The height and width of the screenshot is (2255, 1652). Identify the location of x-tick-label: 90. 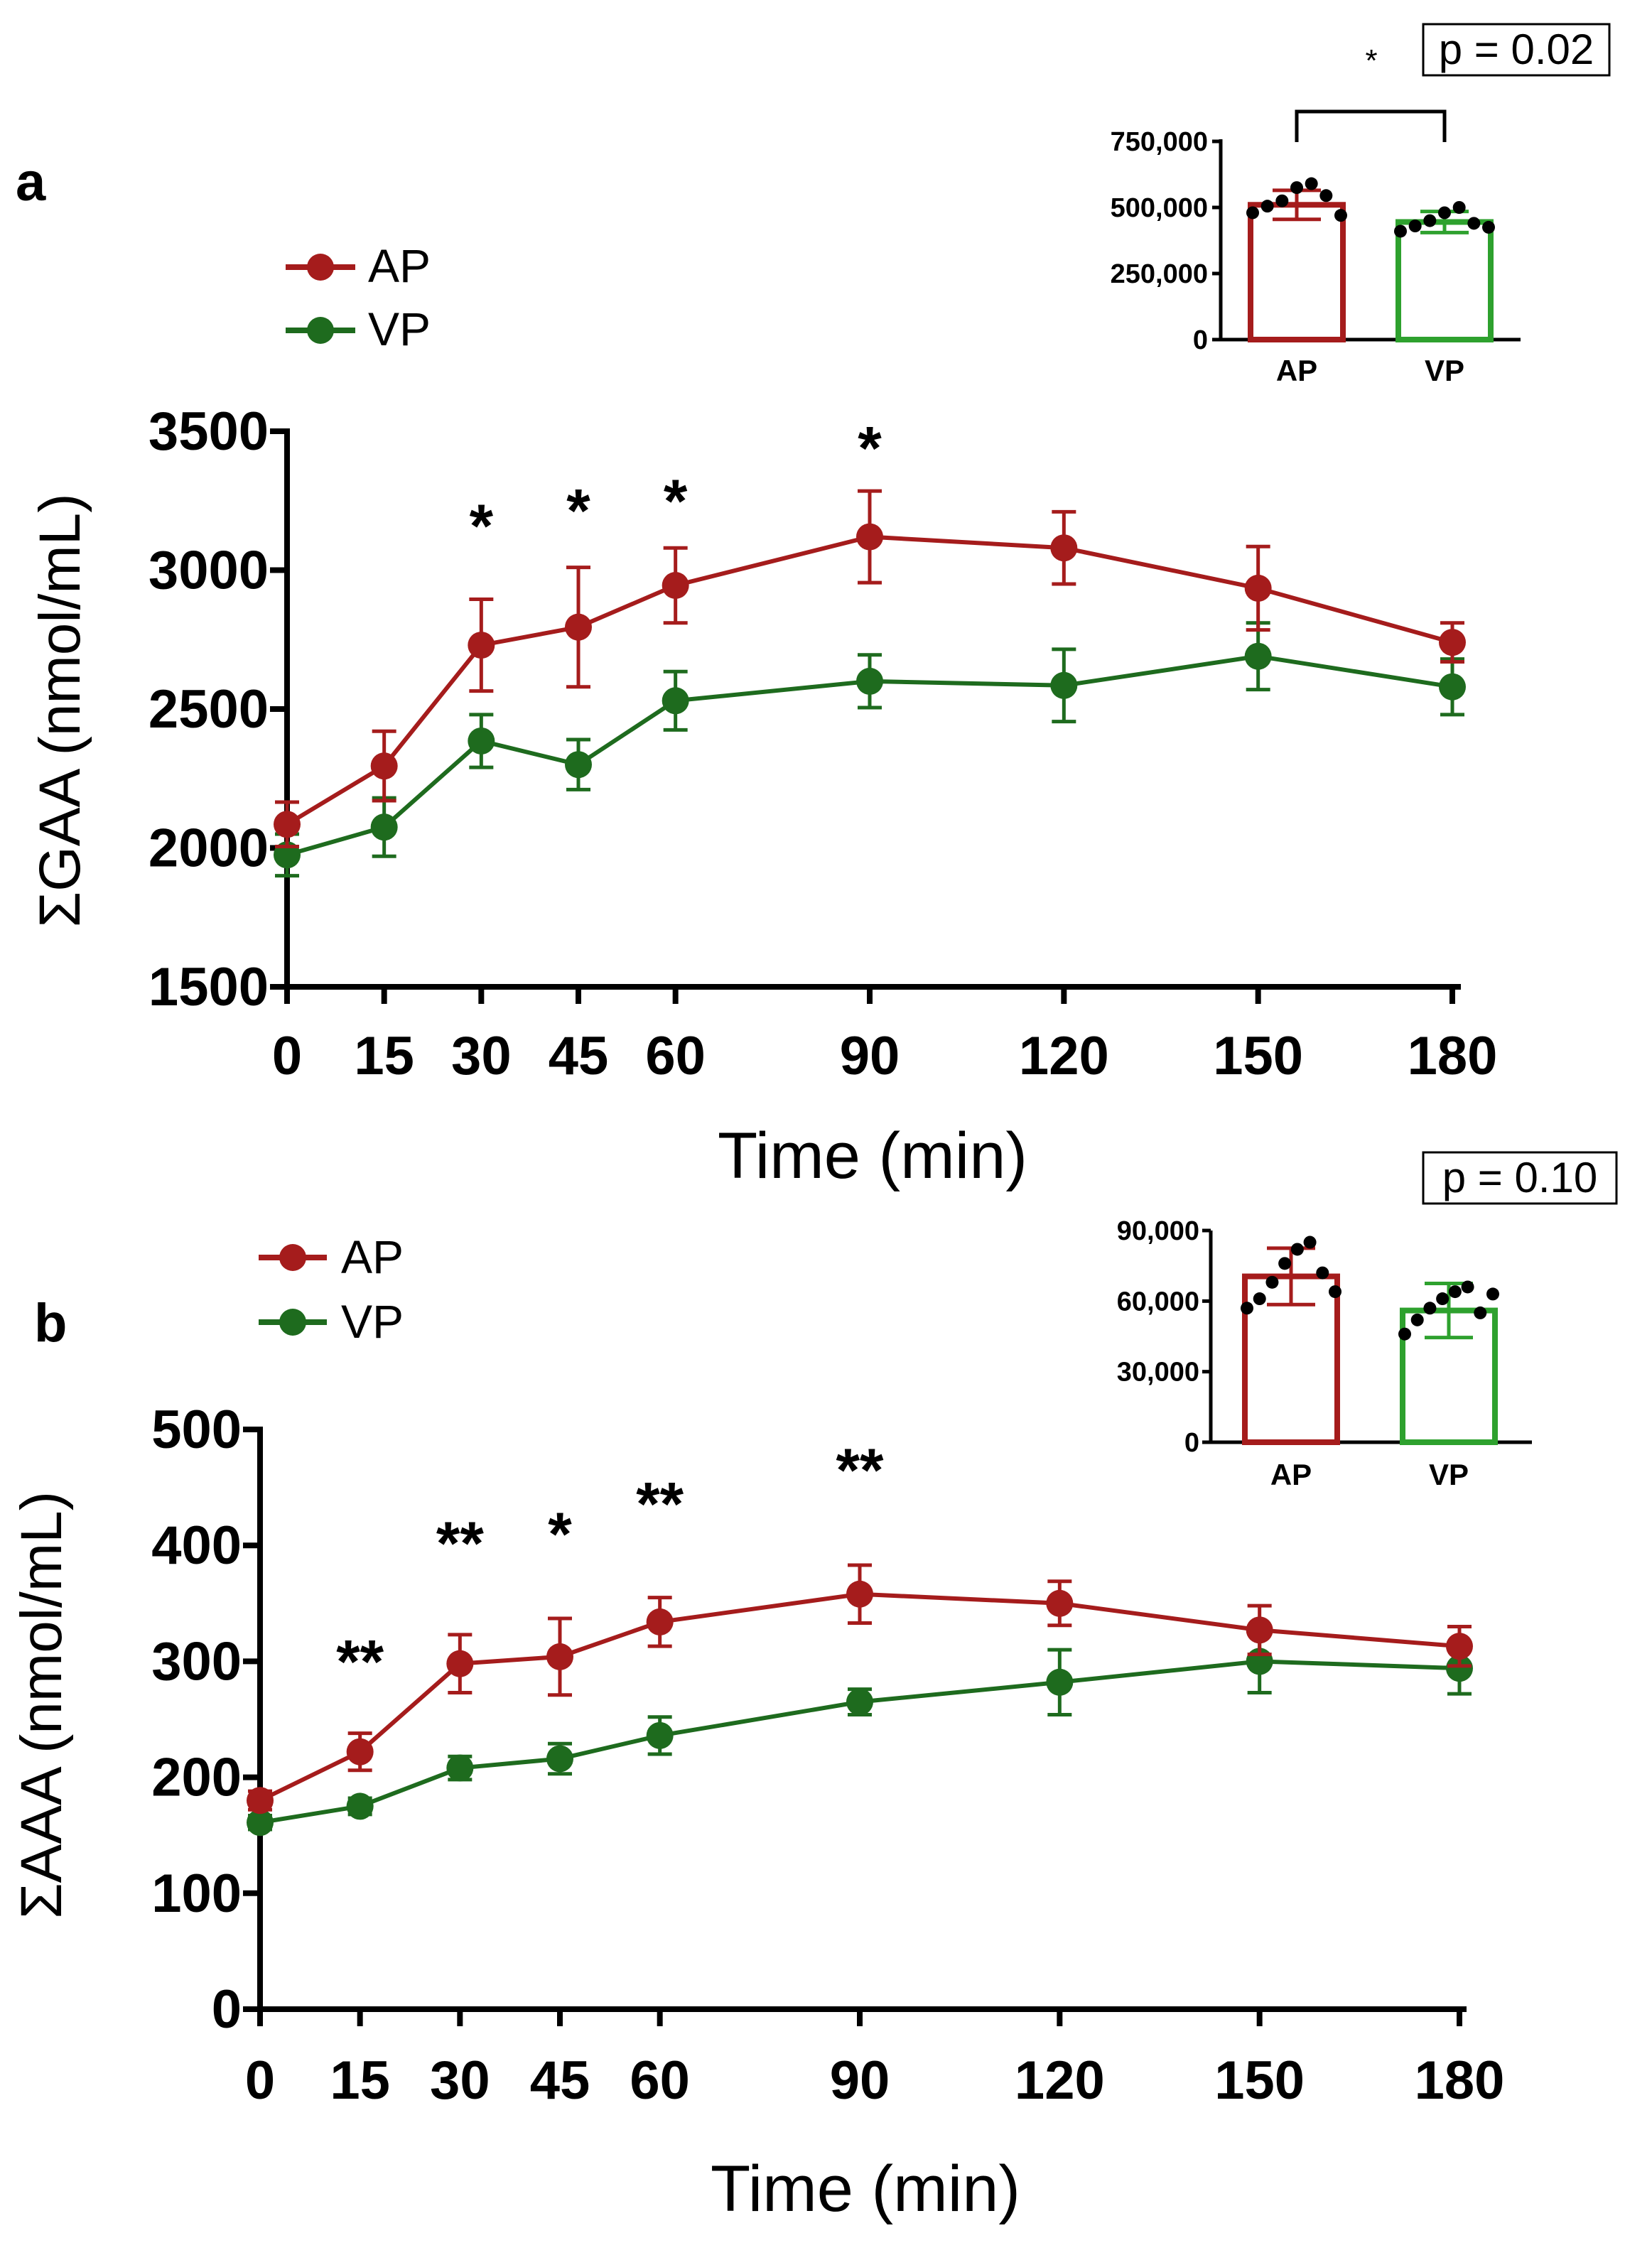
(870, 1056).